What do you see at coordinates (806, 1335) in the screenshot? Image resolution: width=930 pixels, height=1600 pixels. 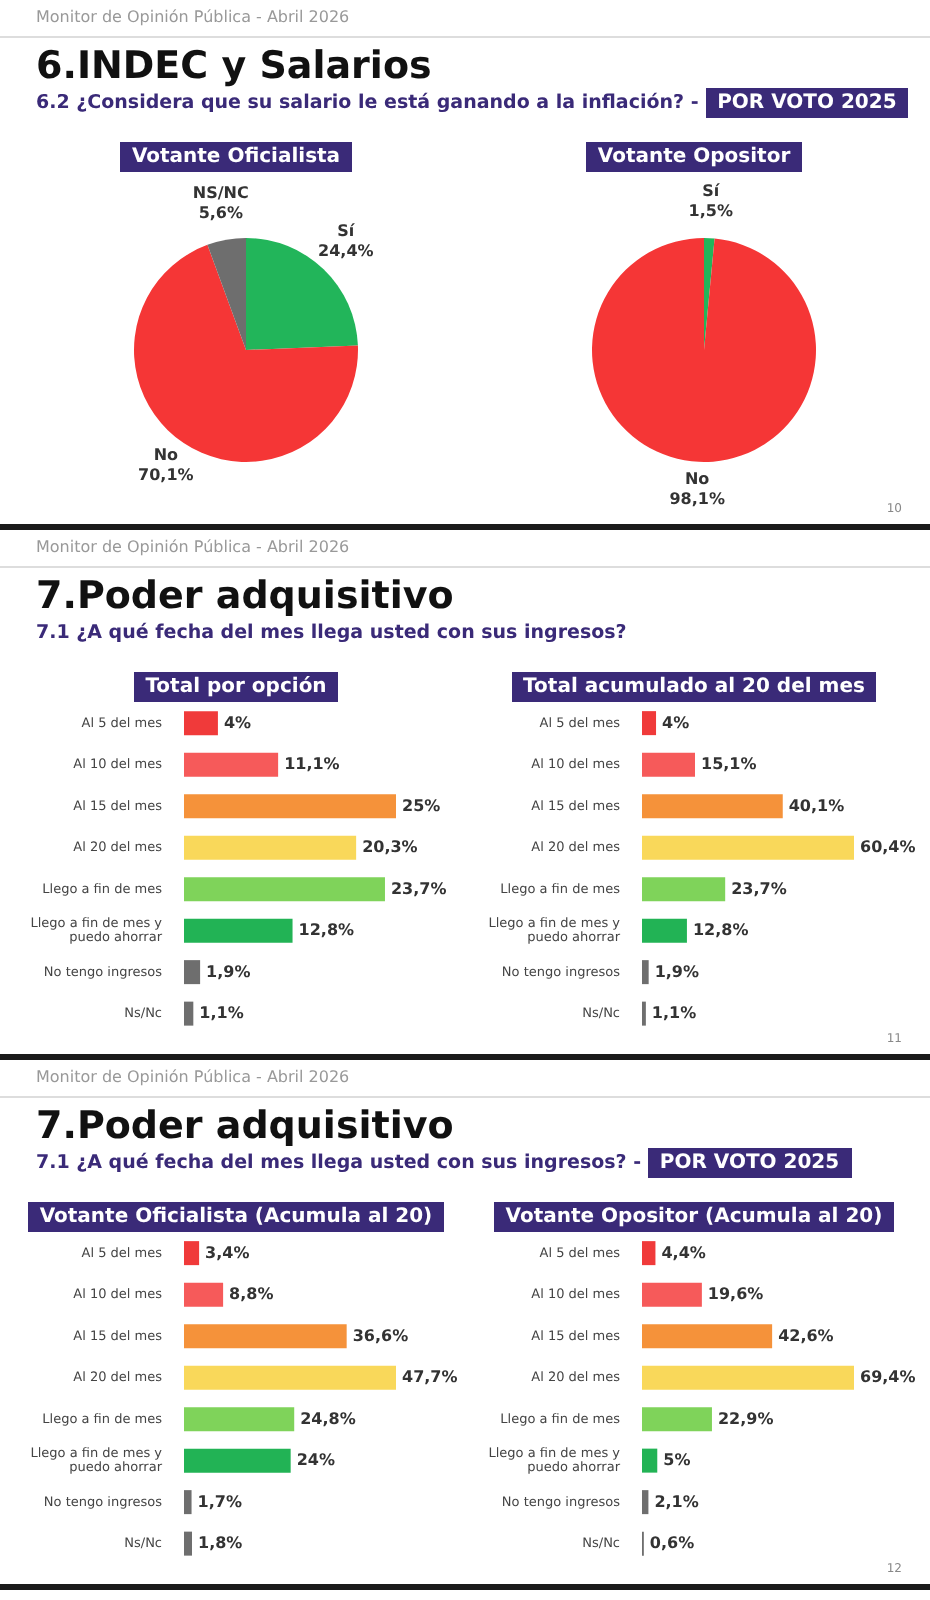 I see `data-label: 42,6%` at bounding box center [806, 1335].